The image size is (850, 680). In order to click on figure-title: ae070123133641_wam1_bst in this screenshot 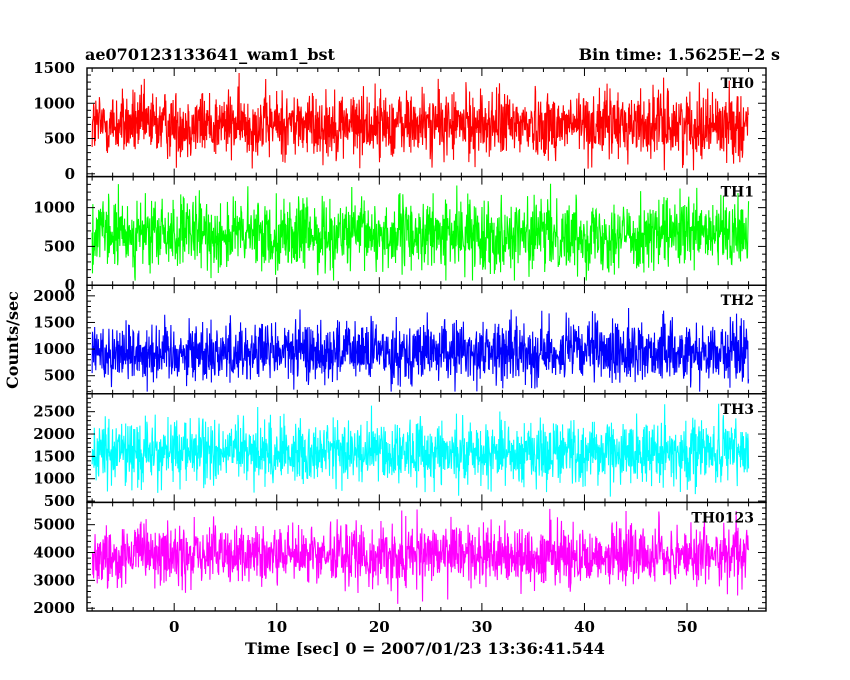, I will do `click(210, 54)`.